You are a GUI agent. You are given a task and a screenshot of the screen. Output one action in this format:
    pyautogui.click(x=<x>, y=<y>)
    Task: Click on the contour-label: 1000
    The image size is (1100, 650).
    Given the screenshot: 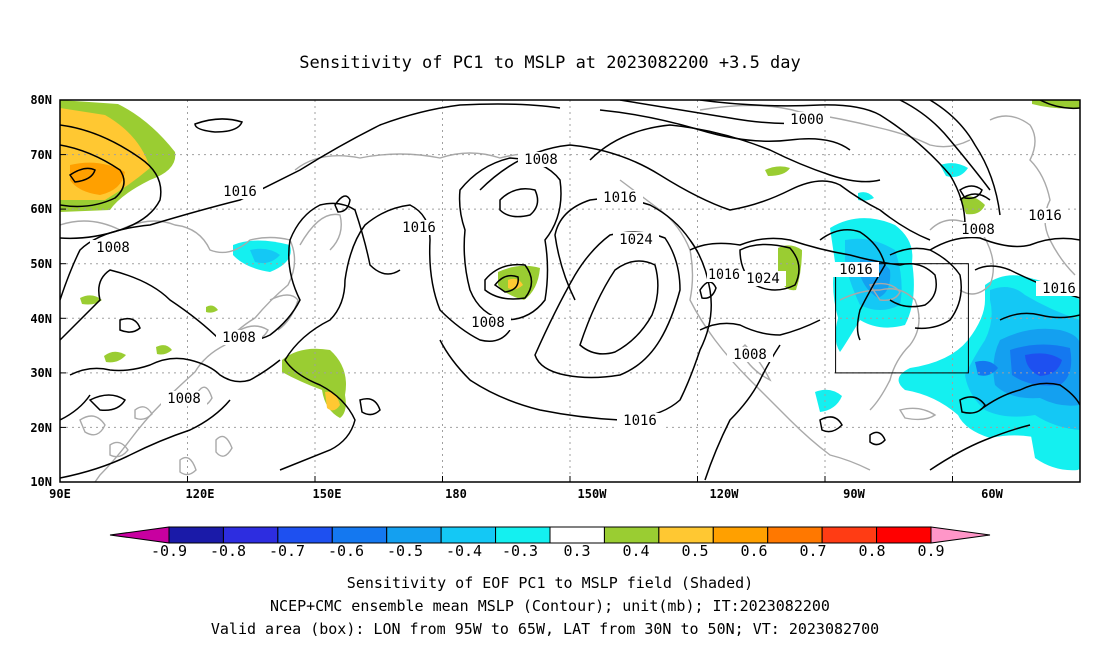 What is the action you would take?
    pyautogui.click(x=807, y=120)
    